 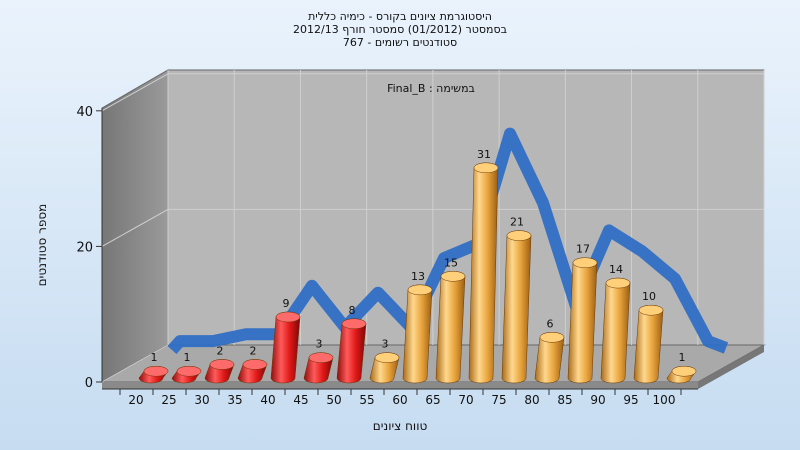 I want to click on x-axis-title: טווח ציונים, so click(x=400, y=426).